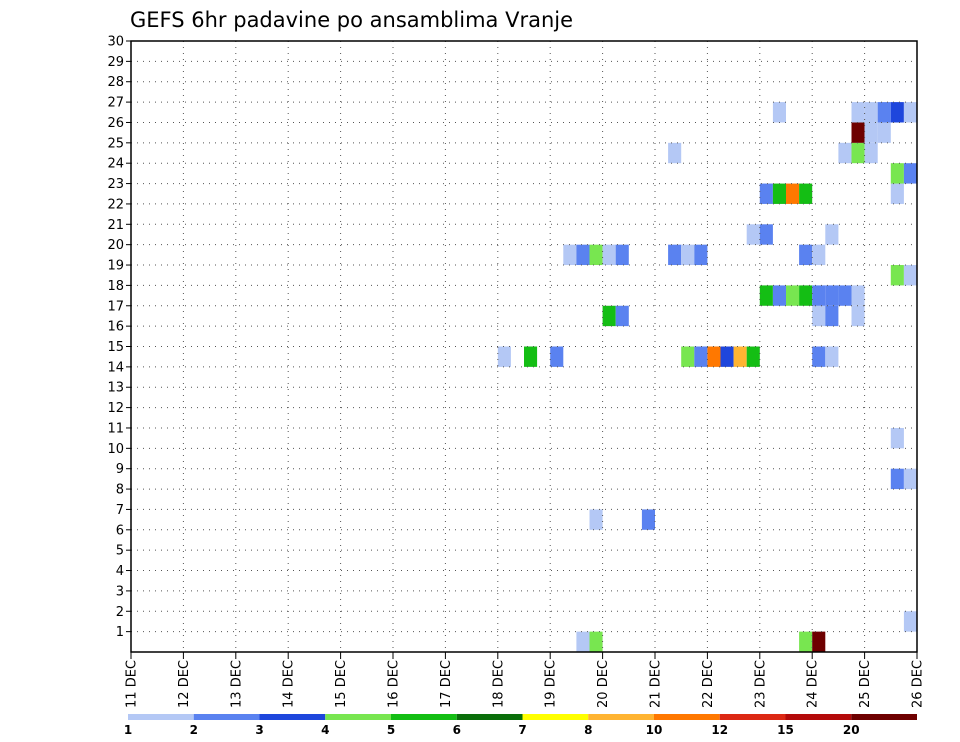 This screenshot has width=960, height=742. I want to click on legend-label: 5, so click(391, 730).